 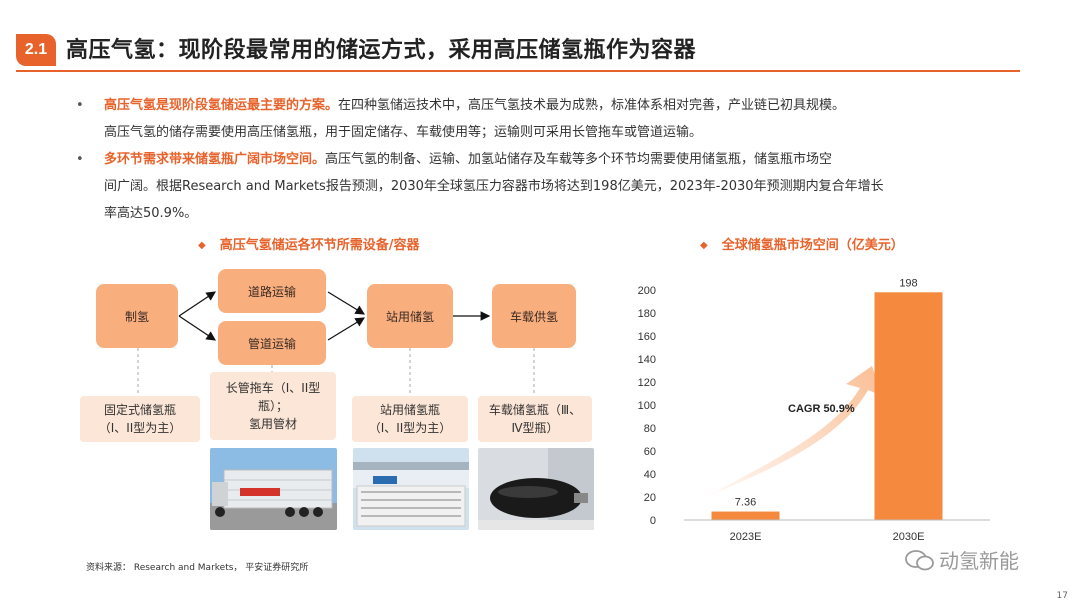 What do you see at coordinates (273, 489) in the screenshot?
I see `tube-trailer-photo` at bounding box center [273, 489].